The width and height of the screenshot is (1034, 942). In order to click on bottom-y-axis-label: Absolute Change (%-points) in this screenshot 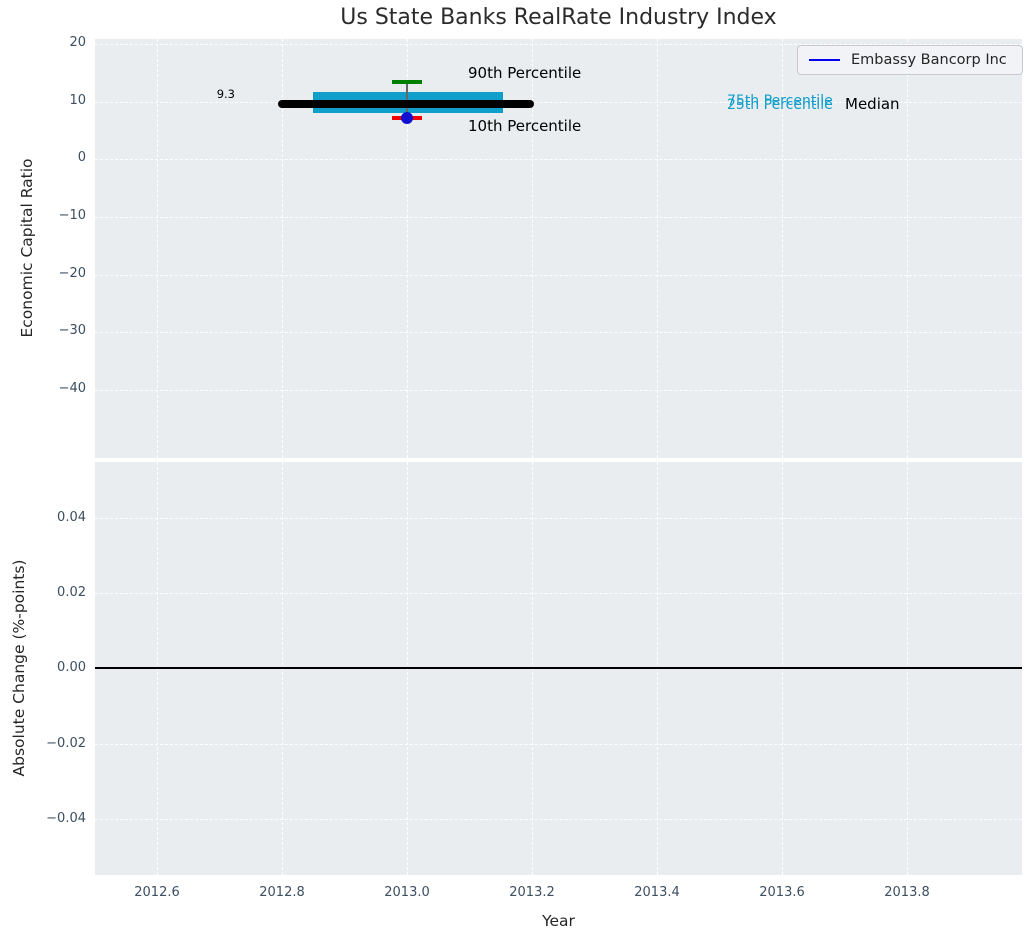, I will do `click(19, 668)`.